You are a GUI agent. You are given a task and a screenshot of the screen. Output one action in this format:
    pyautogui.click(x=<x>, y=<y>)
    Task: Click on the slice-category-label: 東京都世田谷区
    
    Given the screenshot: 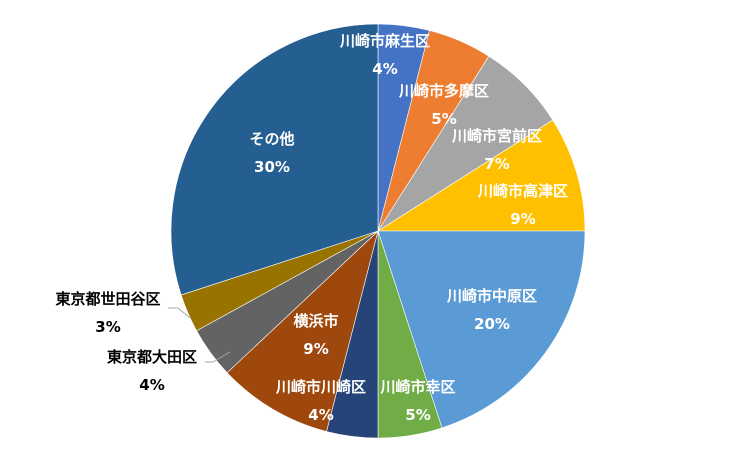 What is the action you would take?
    pyautogui.click(x=107, y=299)
    